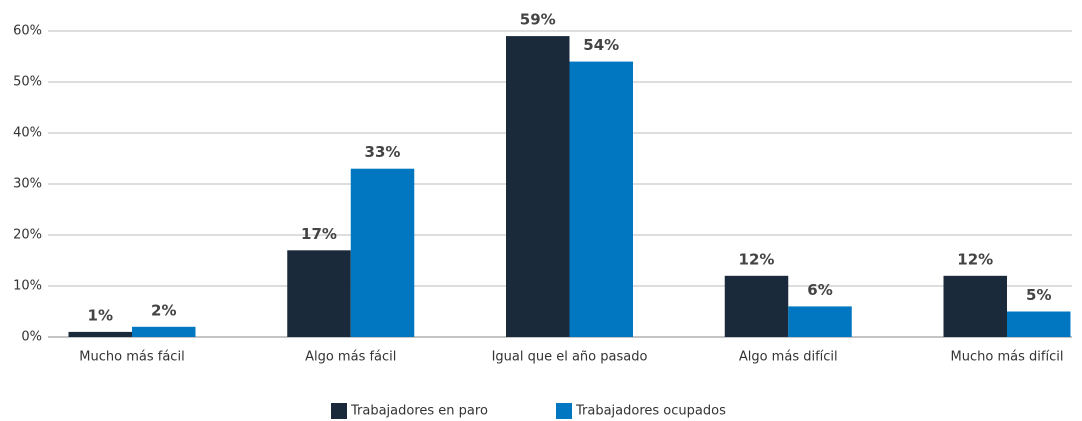 The width and height of the screenshot is (1082, 421). What do you see at coordinates (383, 152) in the screenshot?
I see `value-label: 33%` at bounding box center [383, 152].